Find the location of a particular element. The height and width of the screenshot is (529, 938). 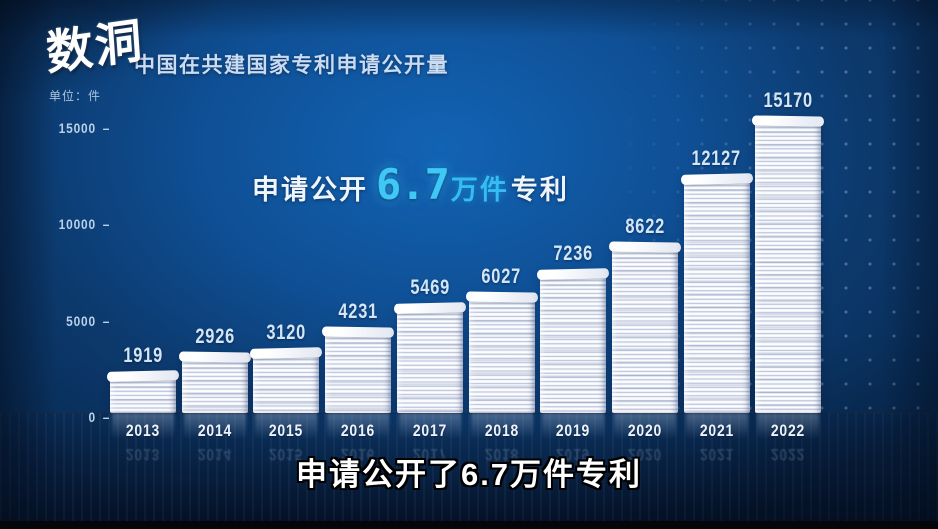

y-axis-tick-0: 0– is located at coordinates (99, 417).